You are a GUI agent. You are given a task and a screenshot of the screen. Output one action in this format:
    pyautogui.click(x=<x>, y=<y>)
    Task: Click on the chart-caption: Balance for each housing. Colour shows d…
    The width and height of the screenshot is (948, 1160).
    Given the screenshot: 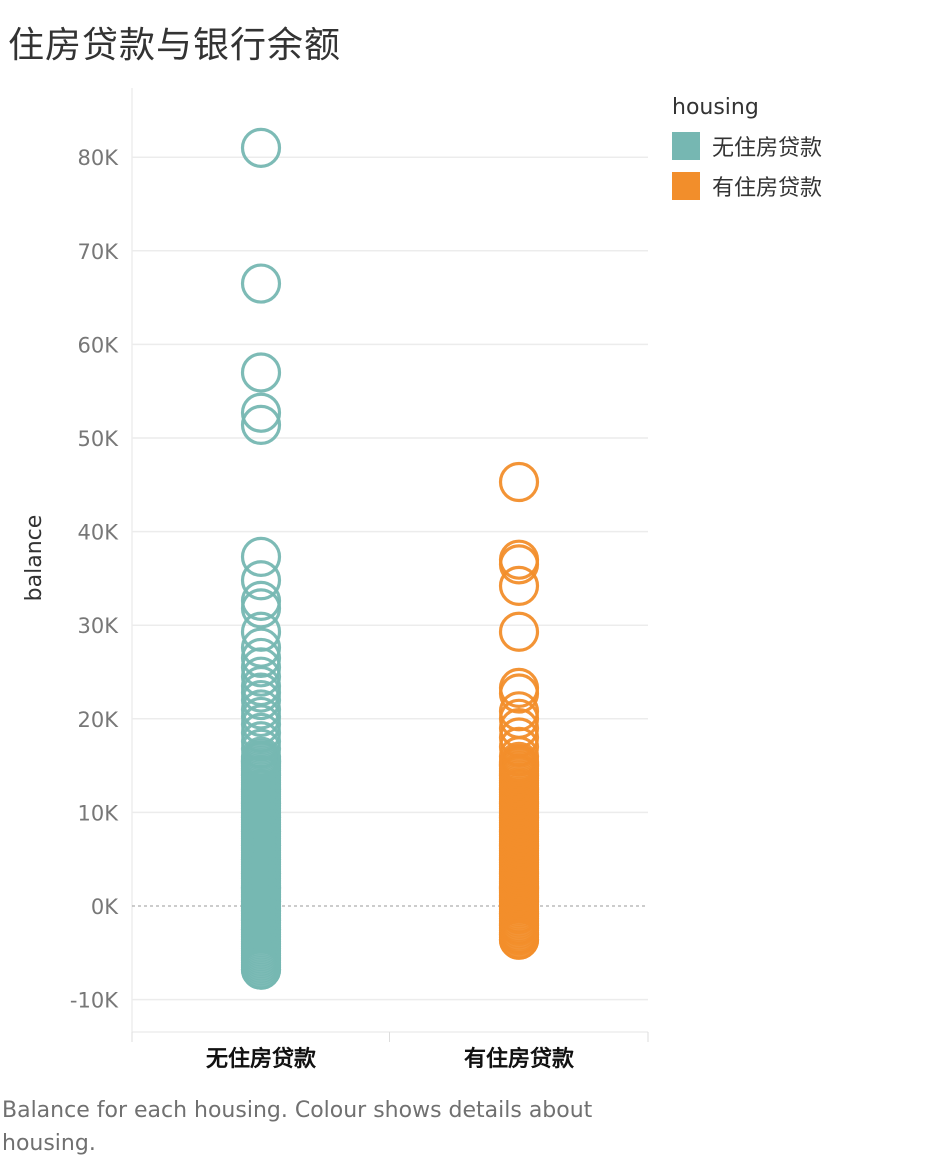 What is the action you would take?
    pyautogui.click(x=297, y=1127)
    